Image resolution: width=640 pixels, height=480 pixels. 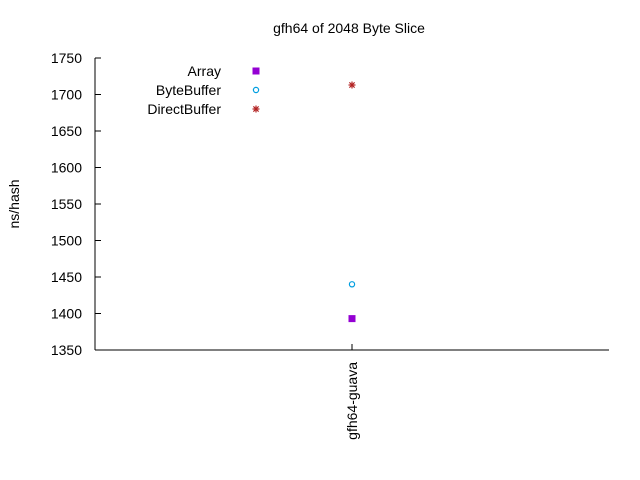 I want to click on y-tick-label: 1400, so click(x=66, y=314).